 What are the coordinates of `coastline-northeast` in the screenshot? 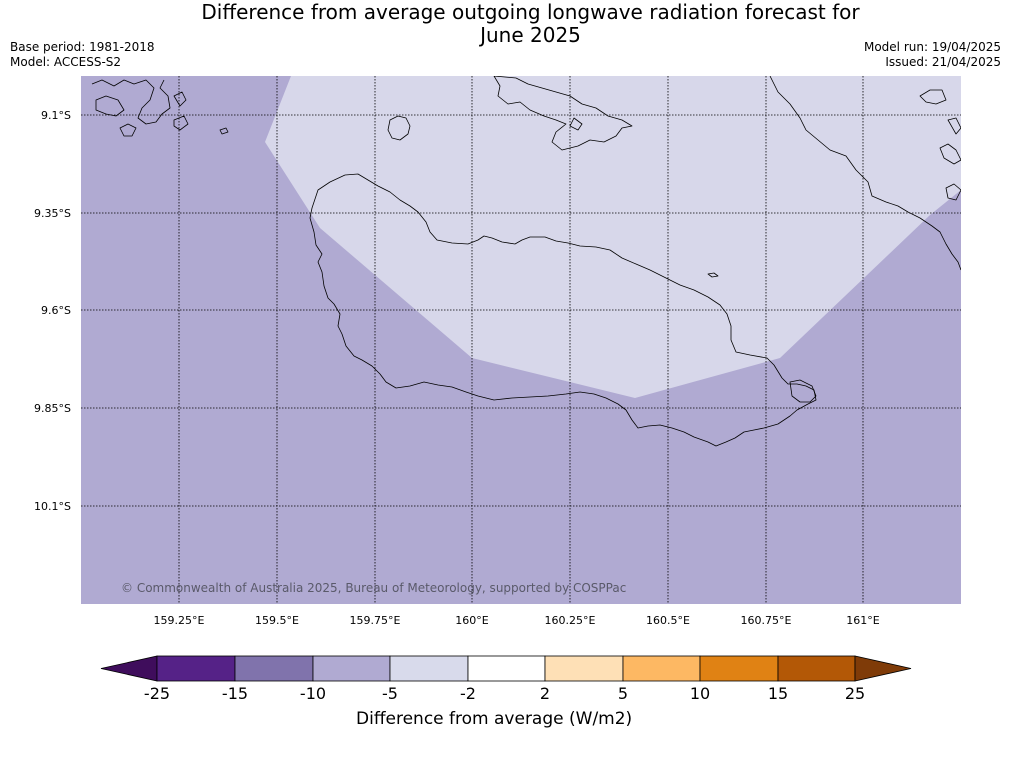 It's located at (865, 173).